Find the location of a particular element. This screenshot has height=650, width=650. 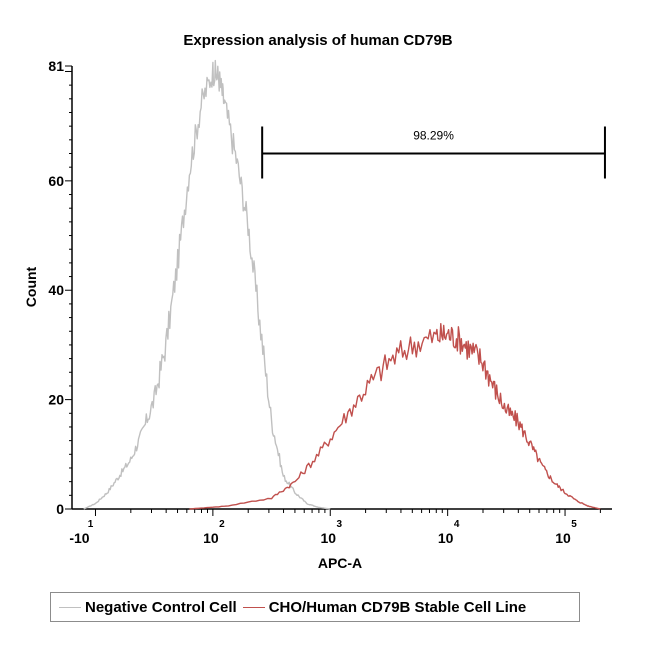

legend-item-stable-cell-line: CHO/Human CD79B Stable Cell Line is located at coordinates (384, 607).